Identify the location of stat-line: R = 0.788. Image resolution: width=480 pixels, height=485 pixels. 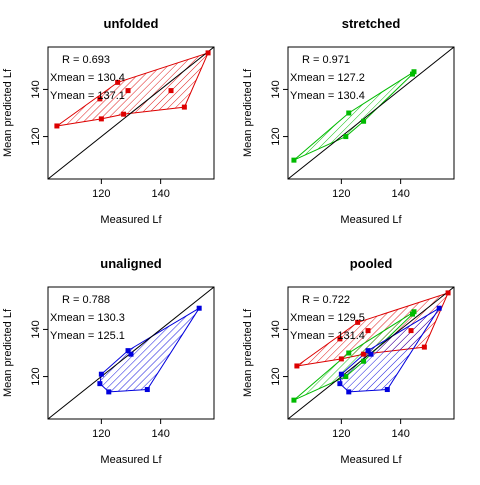
(86, 300).